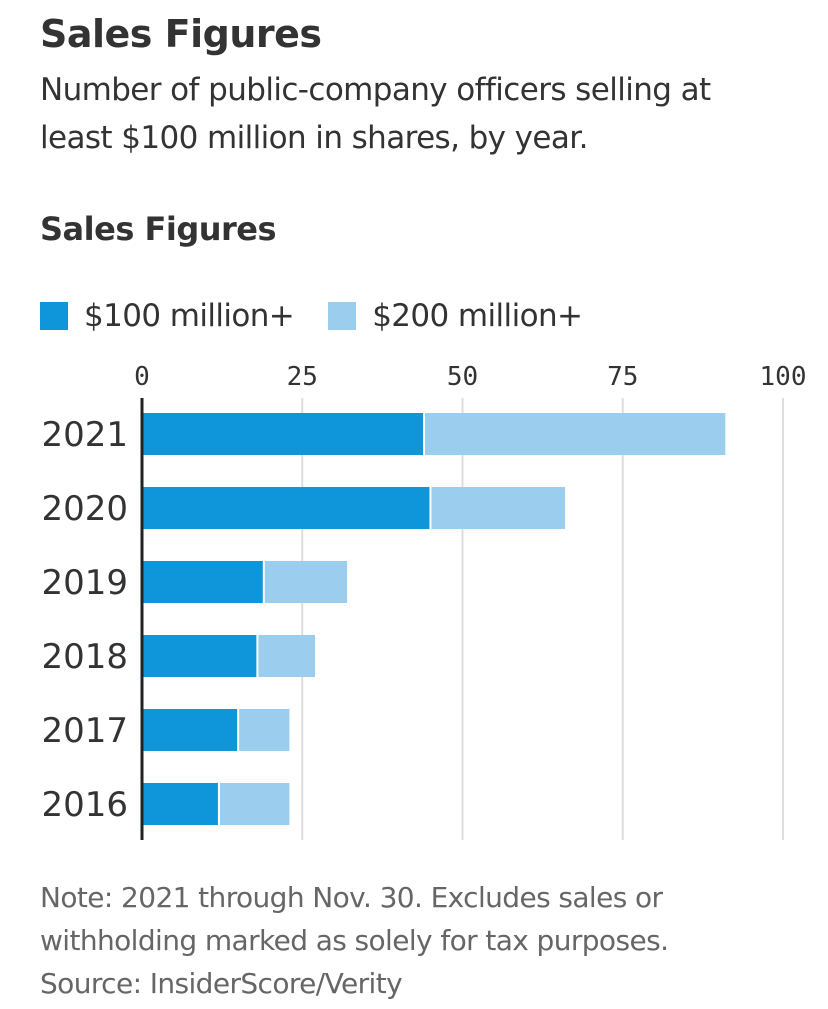  What do you see at coordinates (142, 377) in the screenshot?
I see `x-tick-label-0: 0` at bounding box center [142, 377].